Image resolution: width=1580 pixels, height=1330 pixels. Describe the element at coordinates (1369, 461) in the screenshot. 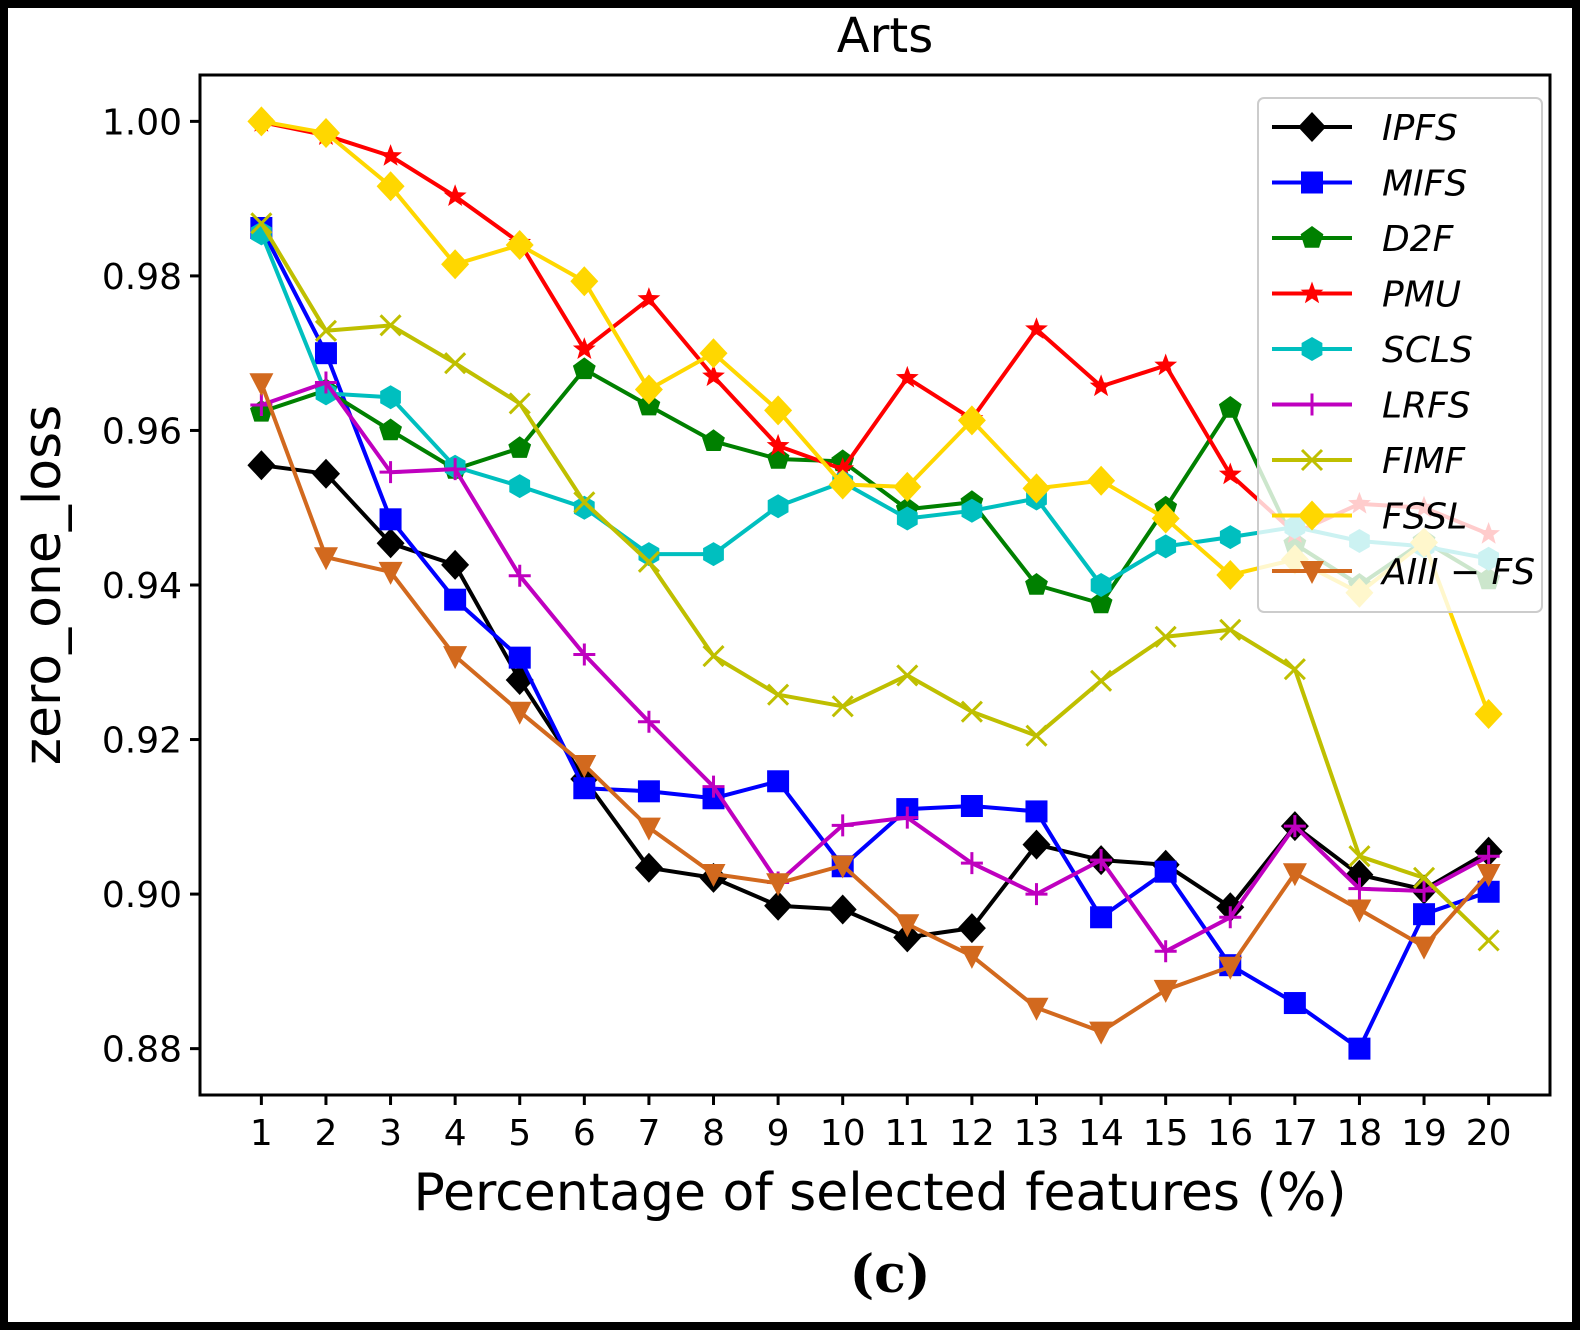

I see `legend-item-fimf: FIMF` at that location.